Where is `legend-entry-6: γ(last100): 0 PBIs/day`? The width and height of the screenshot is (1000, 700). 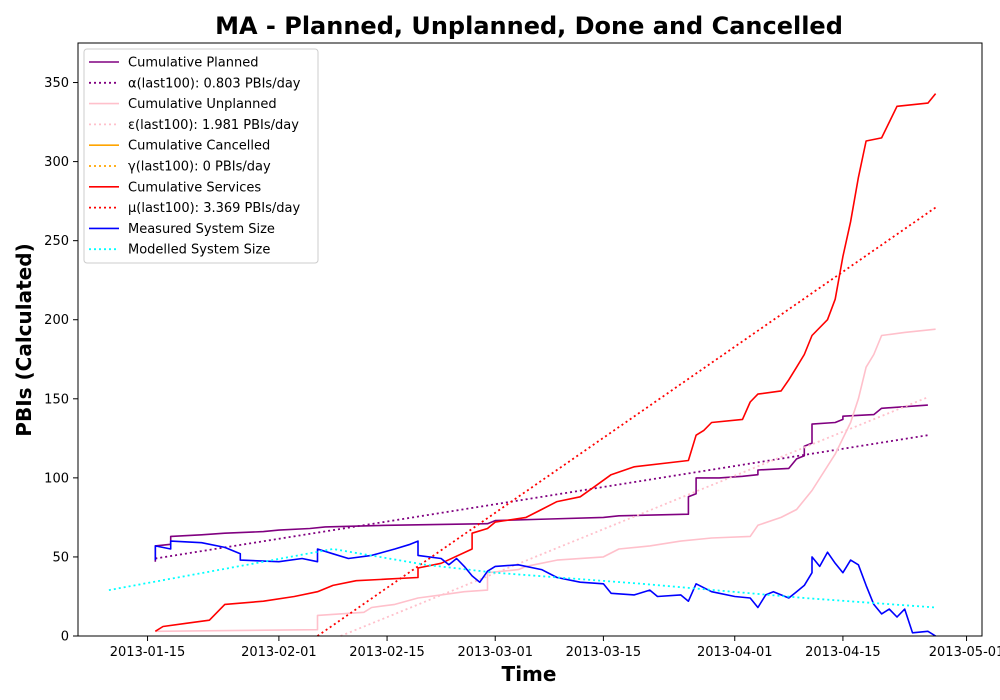 legend-entry-6: γ(last100): 0 PBIs/day is located at coordinates (199, 167).